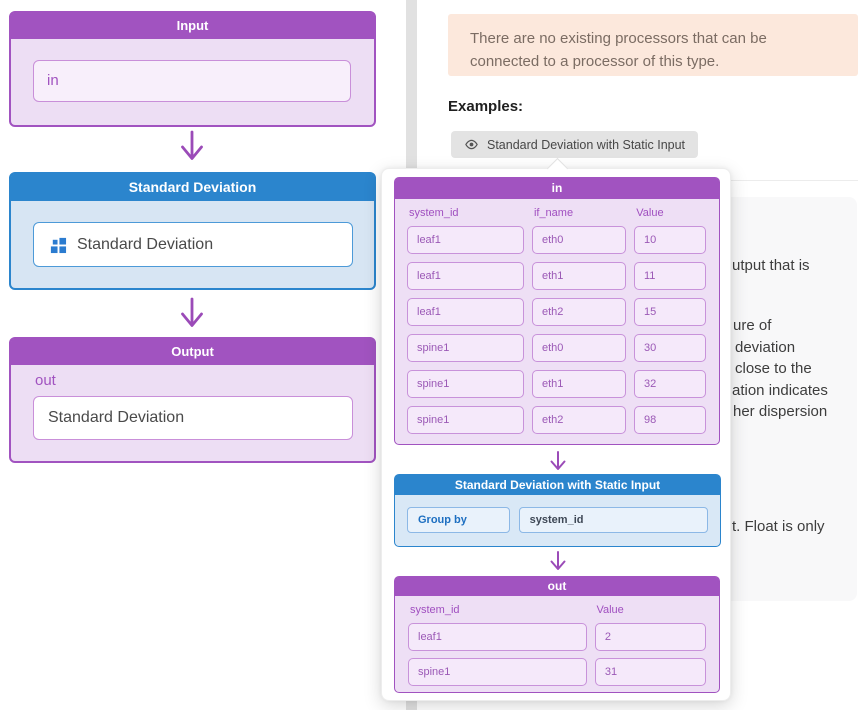 The width and height of the screenshot is (868, 710). What do you see at coordinates (613, 520) in the screenshot?
I see `group-by-value-field: system_id` at bounding box center [613, 520].